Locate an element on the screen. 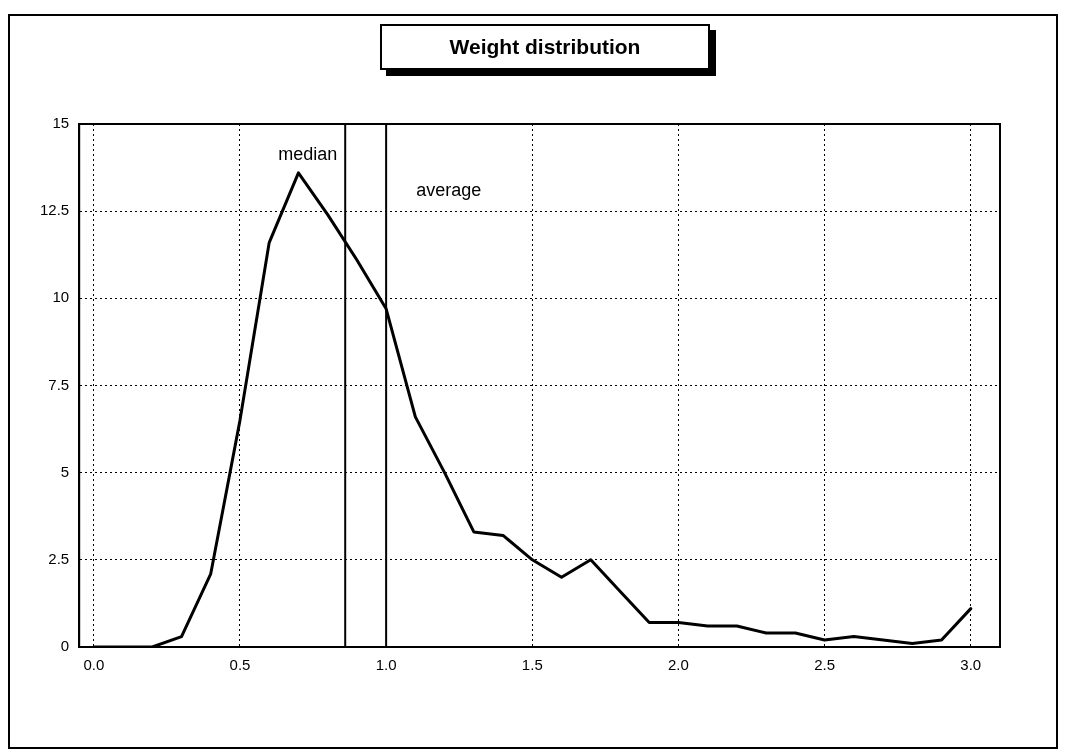 The width and height of the screenshot is (1069, 755). y-tick-label: 5 is located at coordinates (65, 471).